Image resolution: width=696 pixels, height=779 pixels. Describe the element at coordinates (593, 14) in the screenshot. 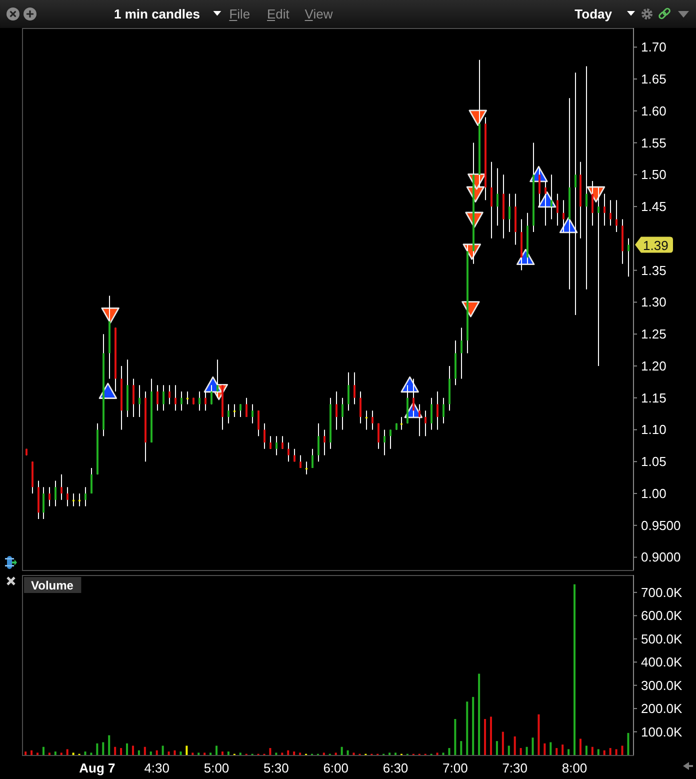

I see `text: Today` at that location.